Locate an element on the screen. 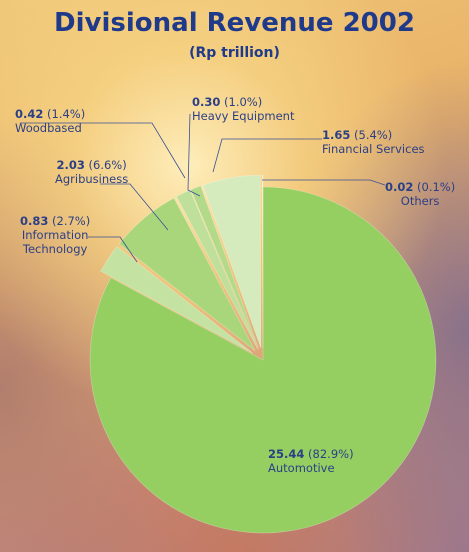 Image resolution: width=469 pixels, height=552 pixels. label-information-technology: 0.83 (2.7%) Information Technology is located at coordinates (55, 235).